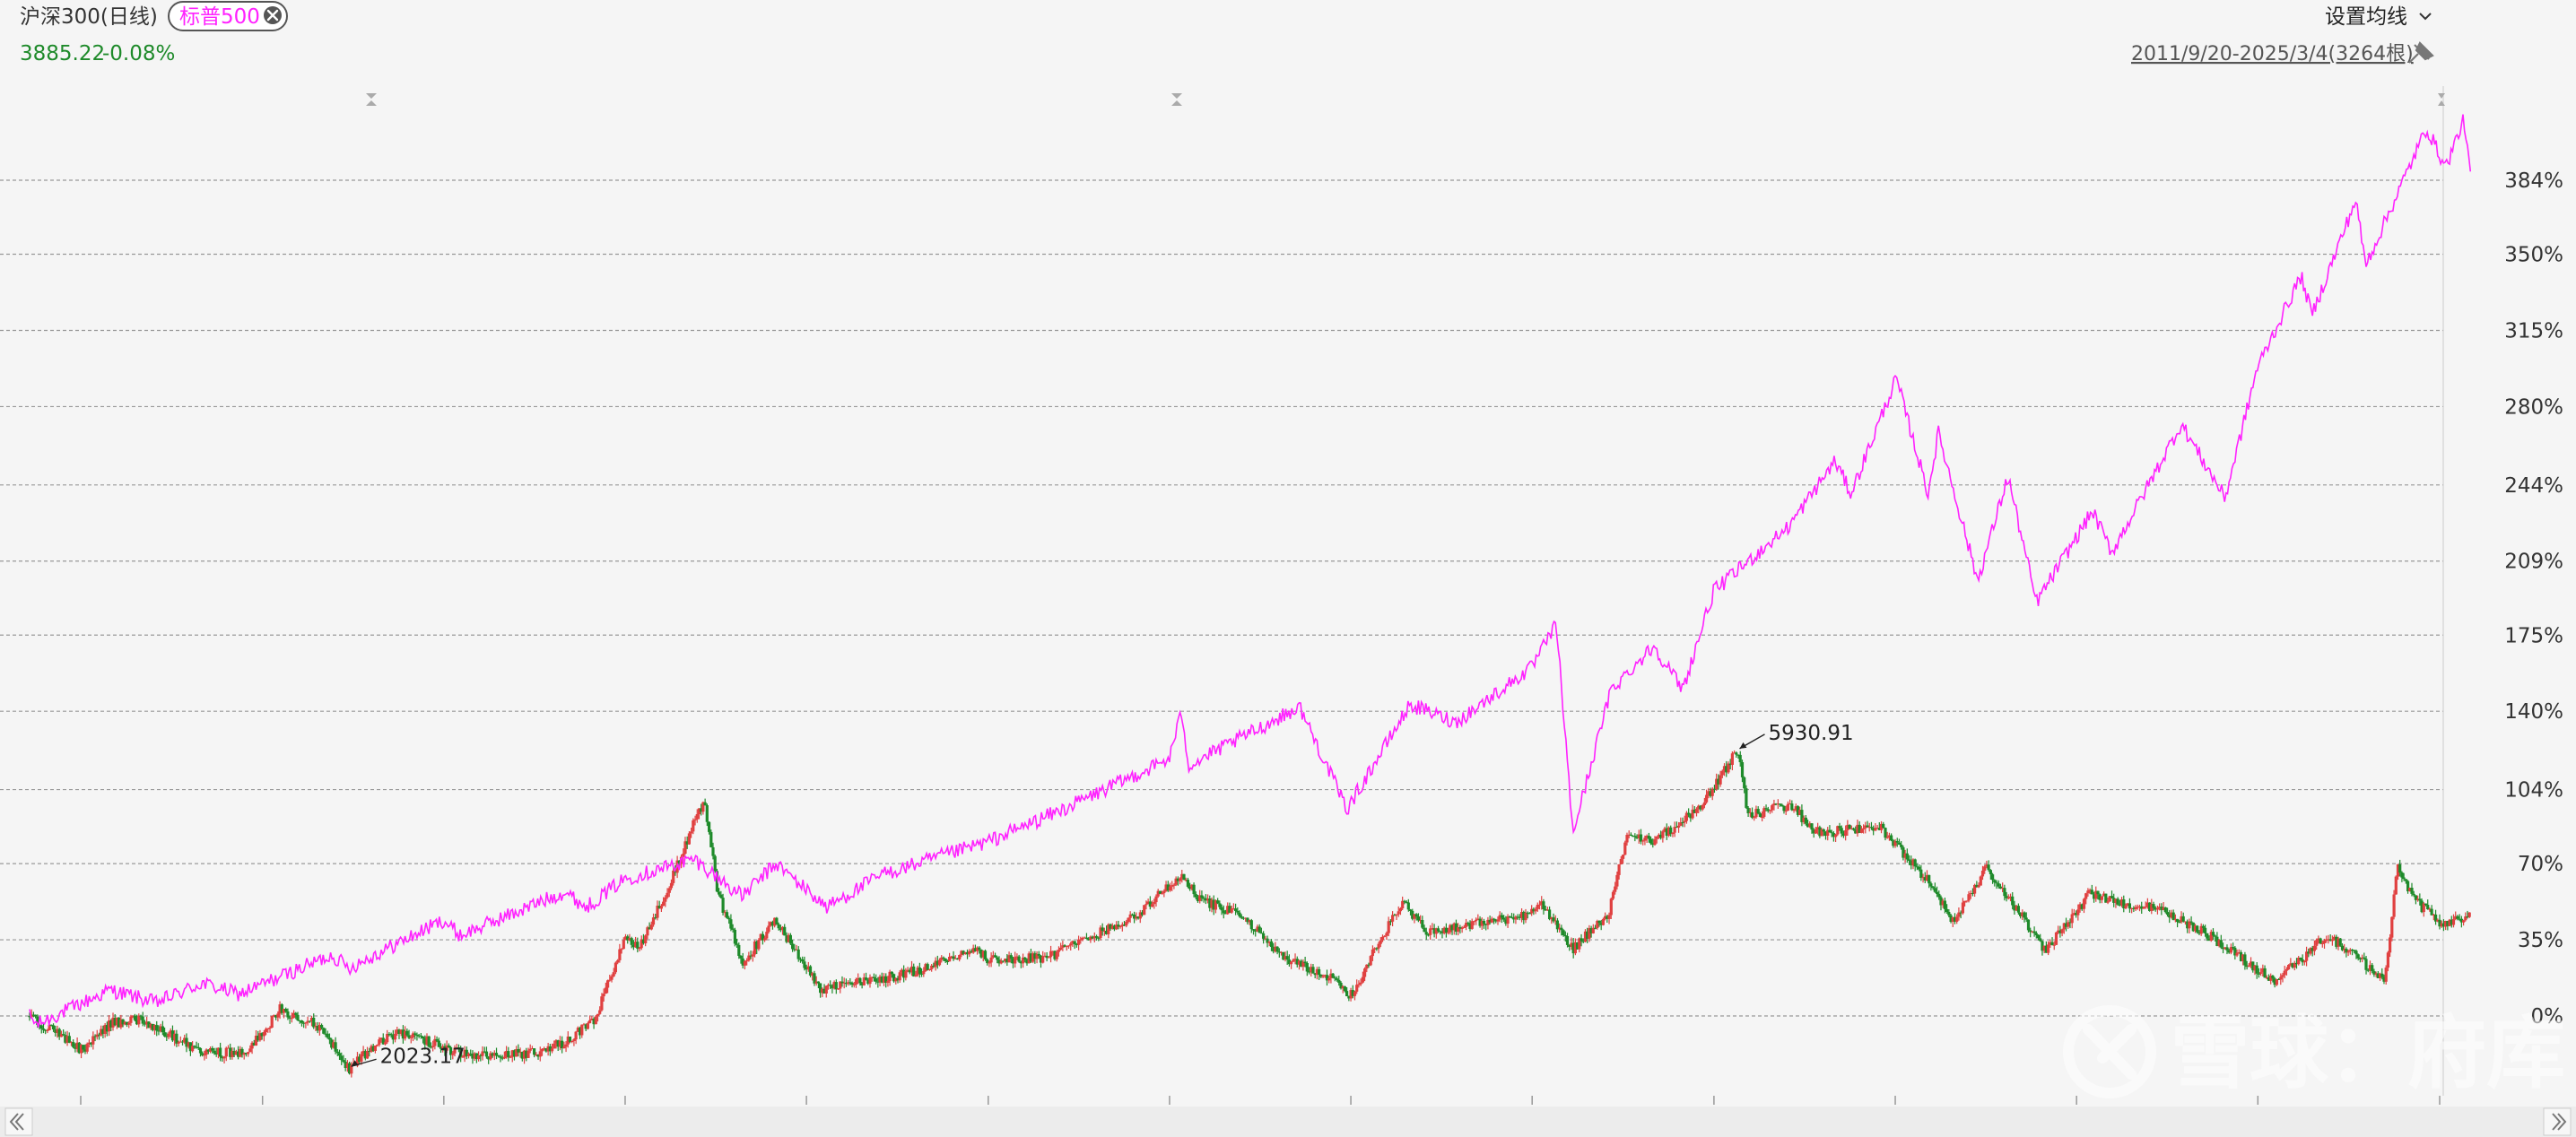 The image size is (2576, 1137). I want to click on y-tick-label: 140%, so click(2533, 712).